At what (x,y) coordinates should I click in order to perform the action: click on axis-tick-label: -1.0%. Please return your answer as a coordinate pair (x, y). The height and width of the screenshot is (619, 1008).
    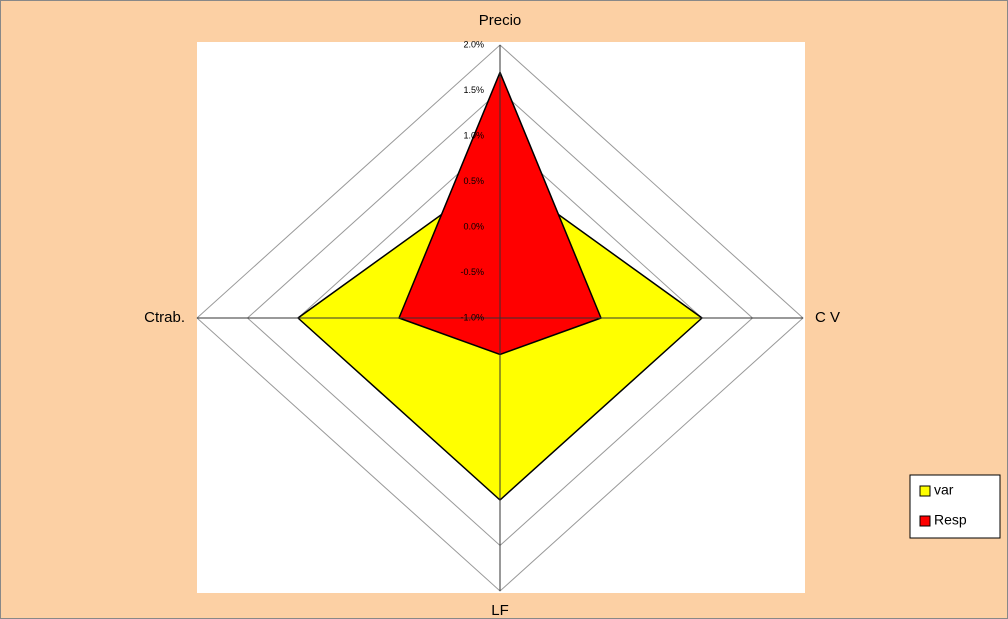
    Looking at the image, I should click on (472, 317).